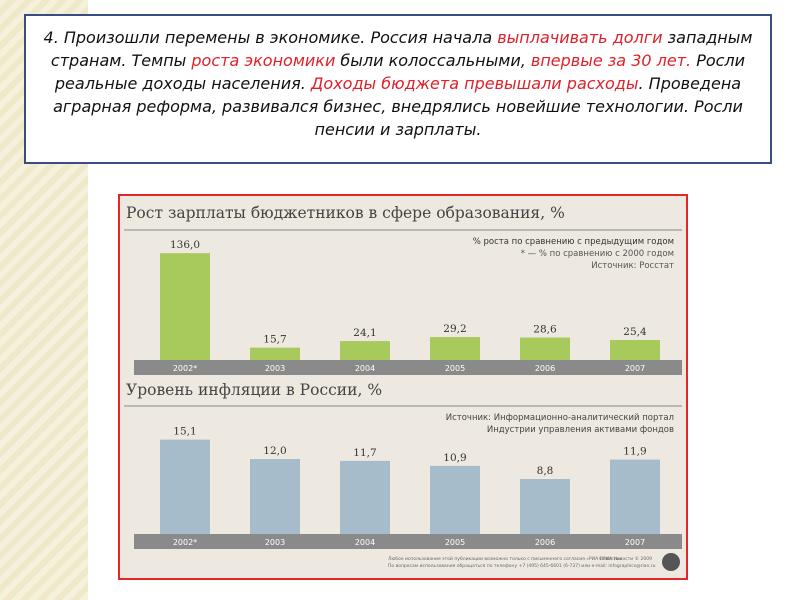 The image size is (800, 600). Describe the element at coordinates (400, 72) in the screenshot. I see `body-text: Росли реальные доходы населения.` at that location.